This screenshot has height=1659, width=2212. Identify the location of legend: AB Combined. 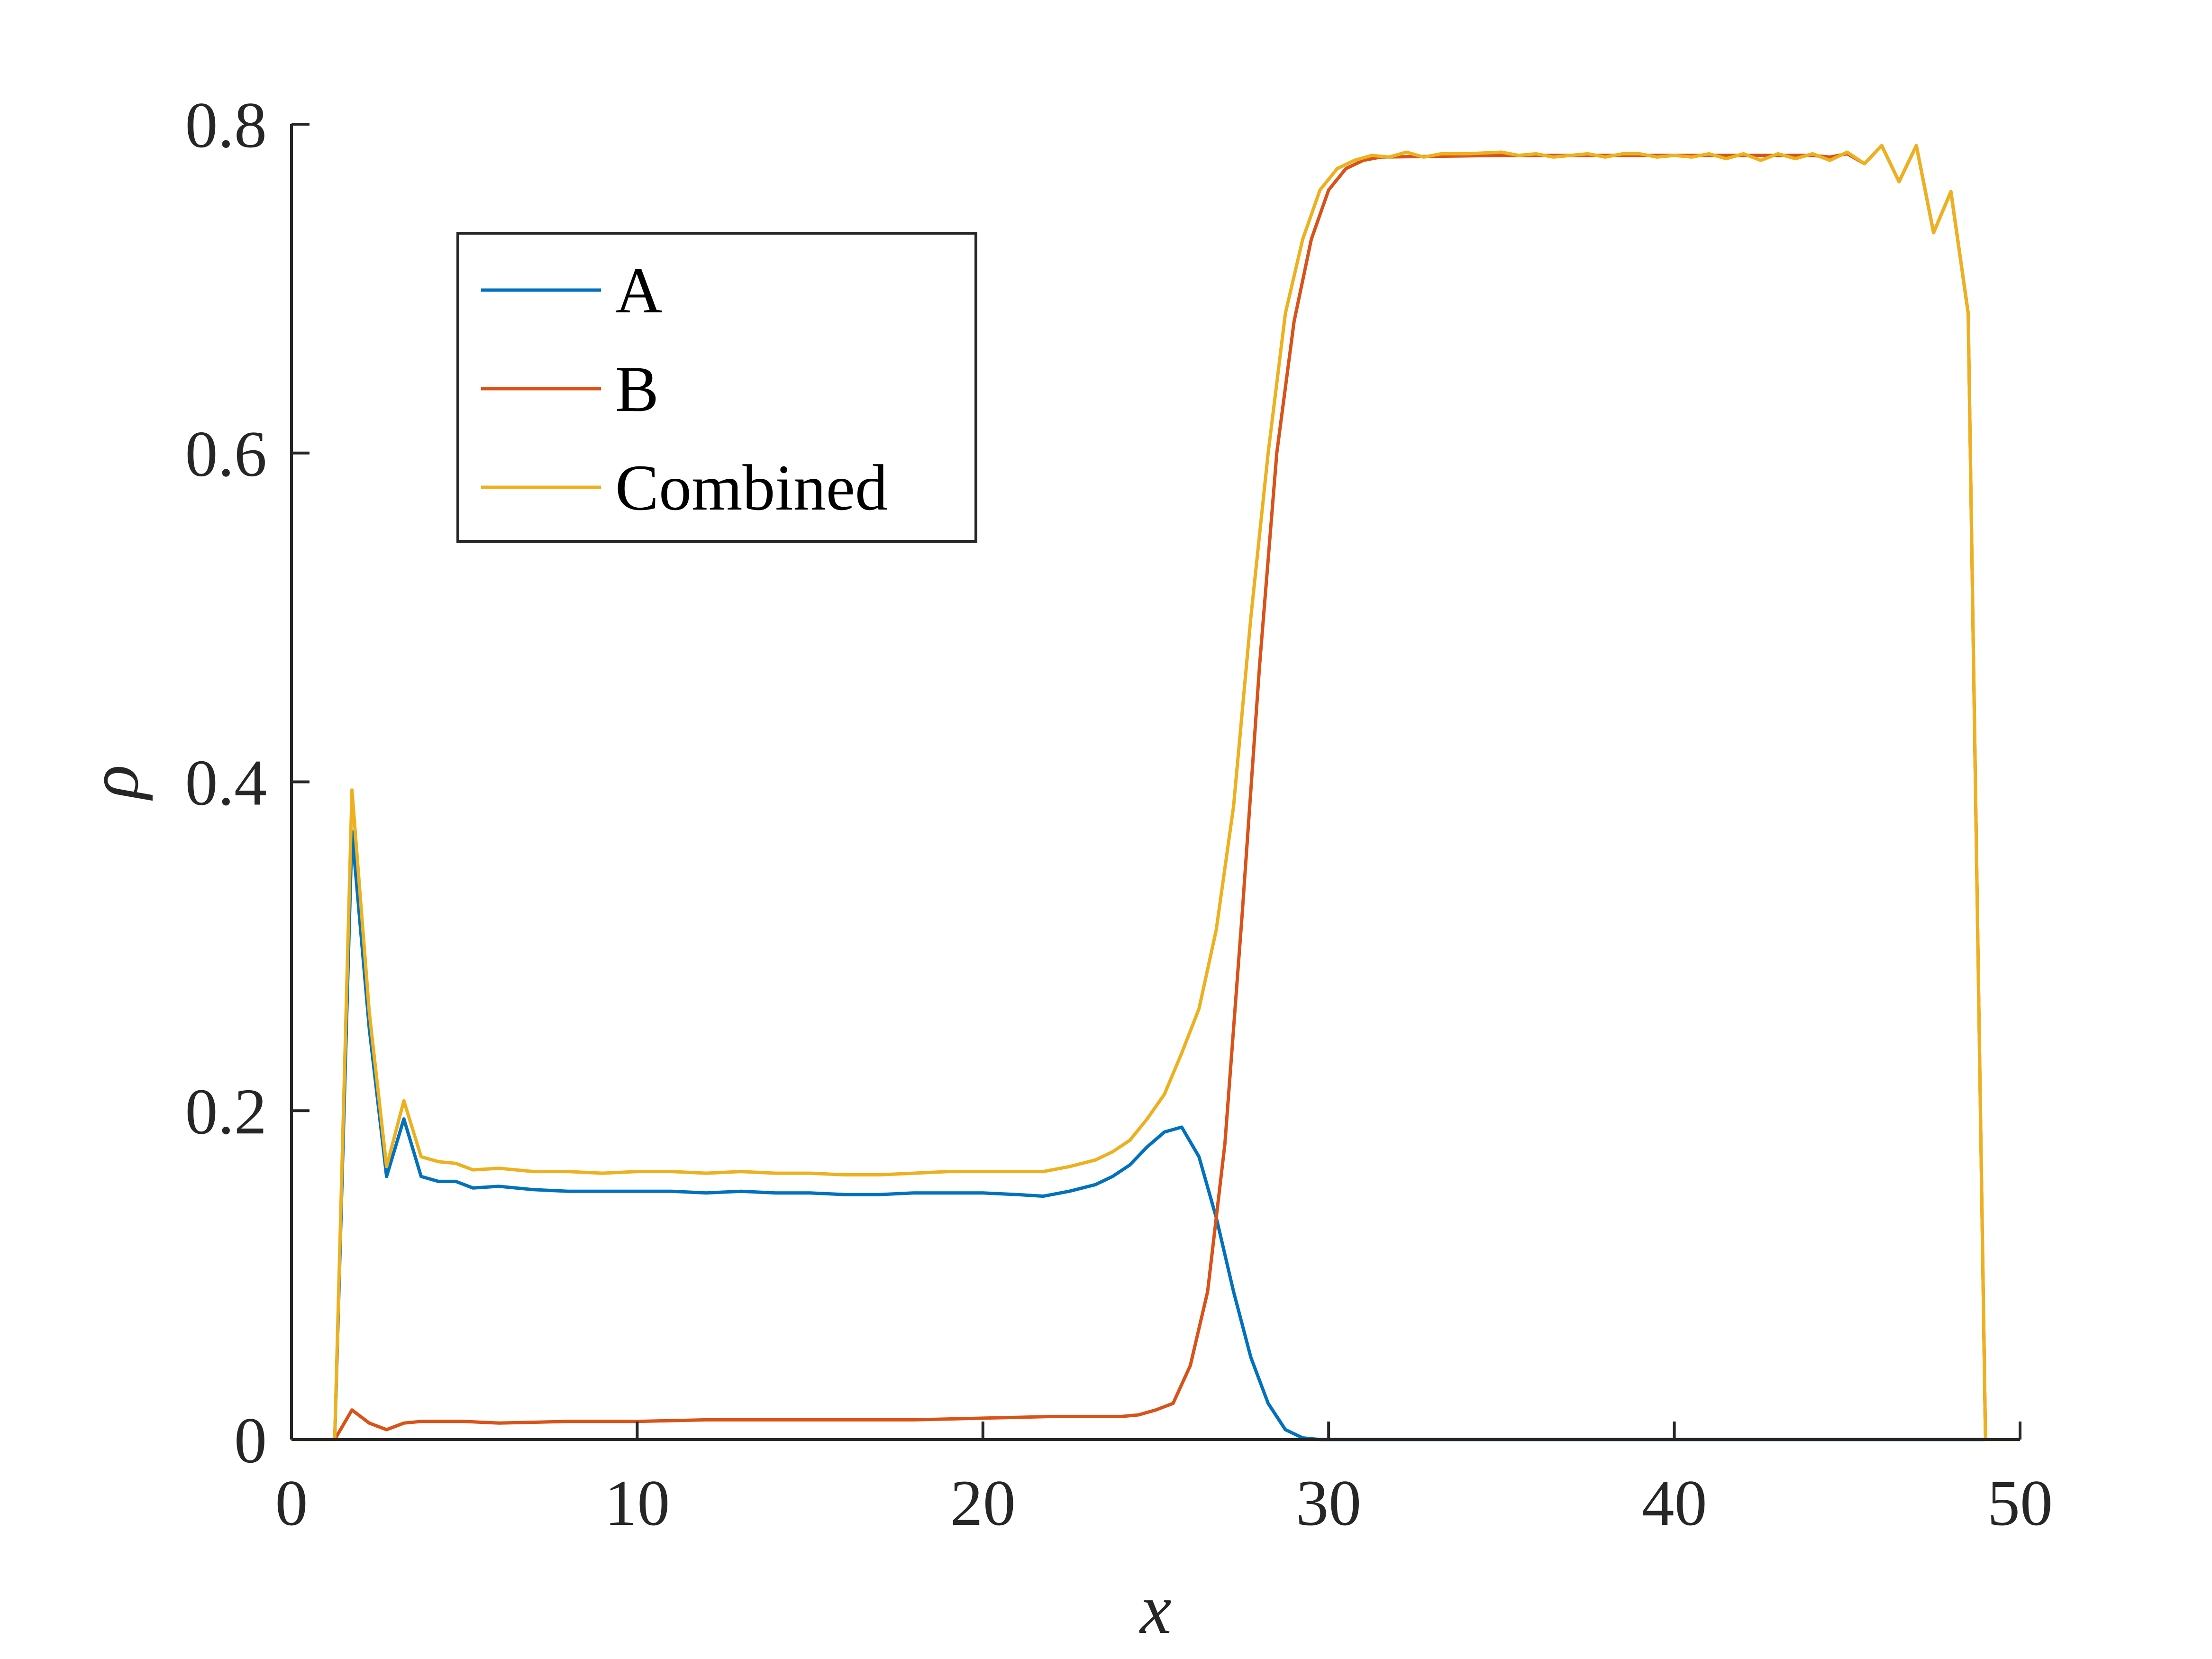
(716, 387).